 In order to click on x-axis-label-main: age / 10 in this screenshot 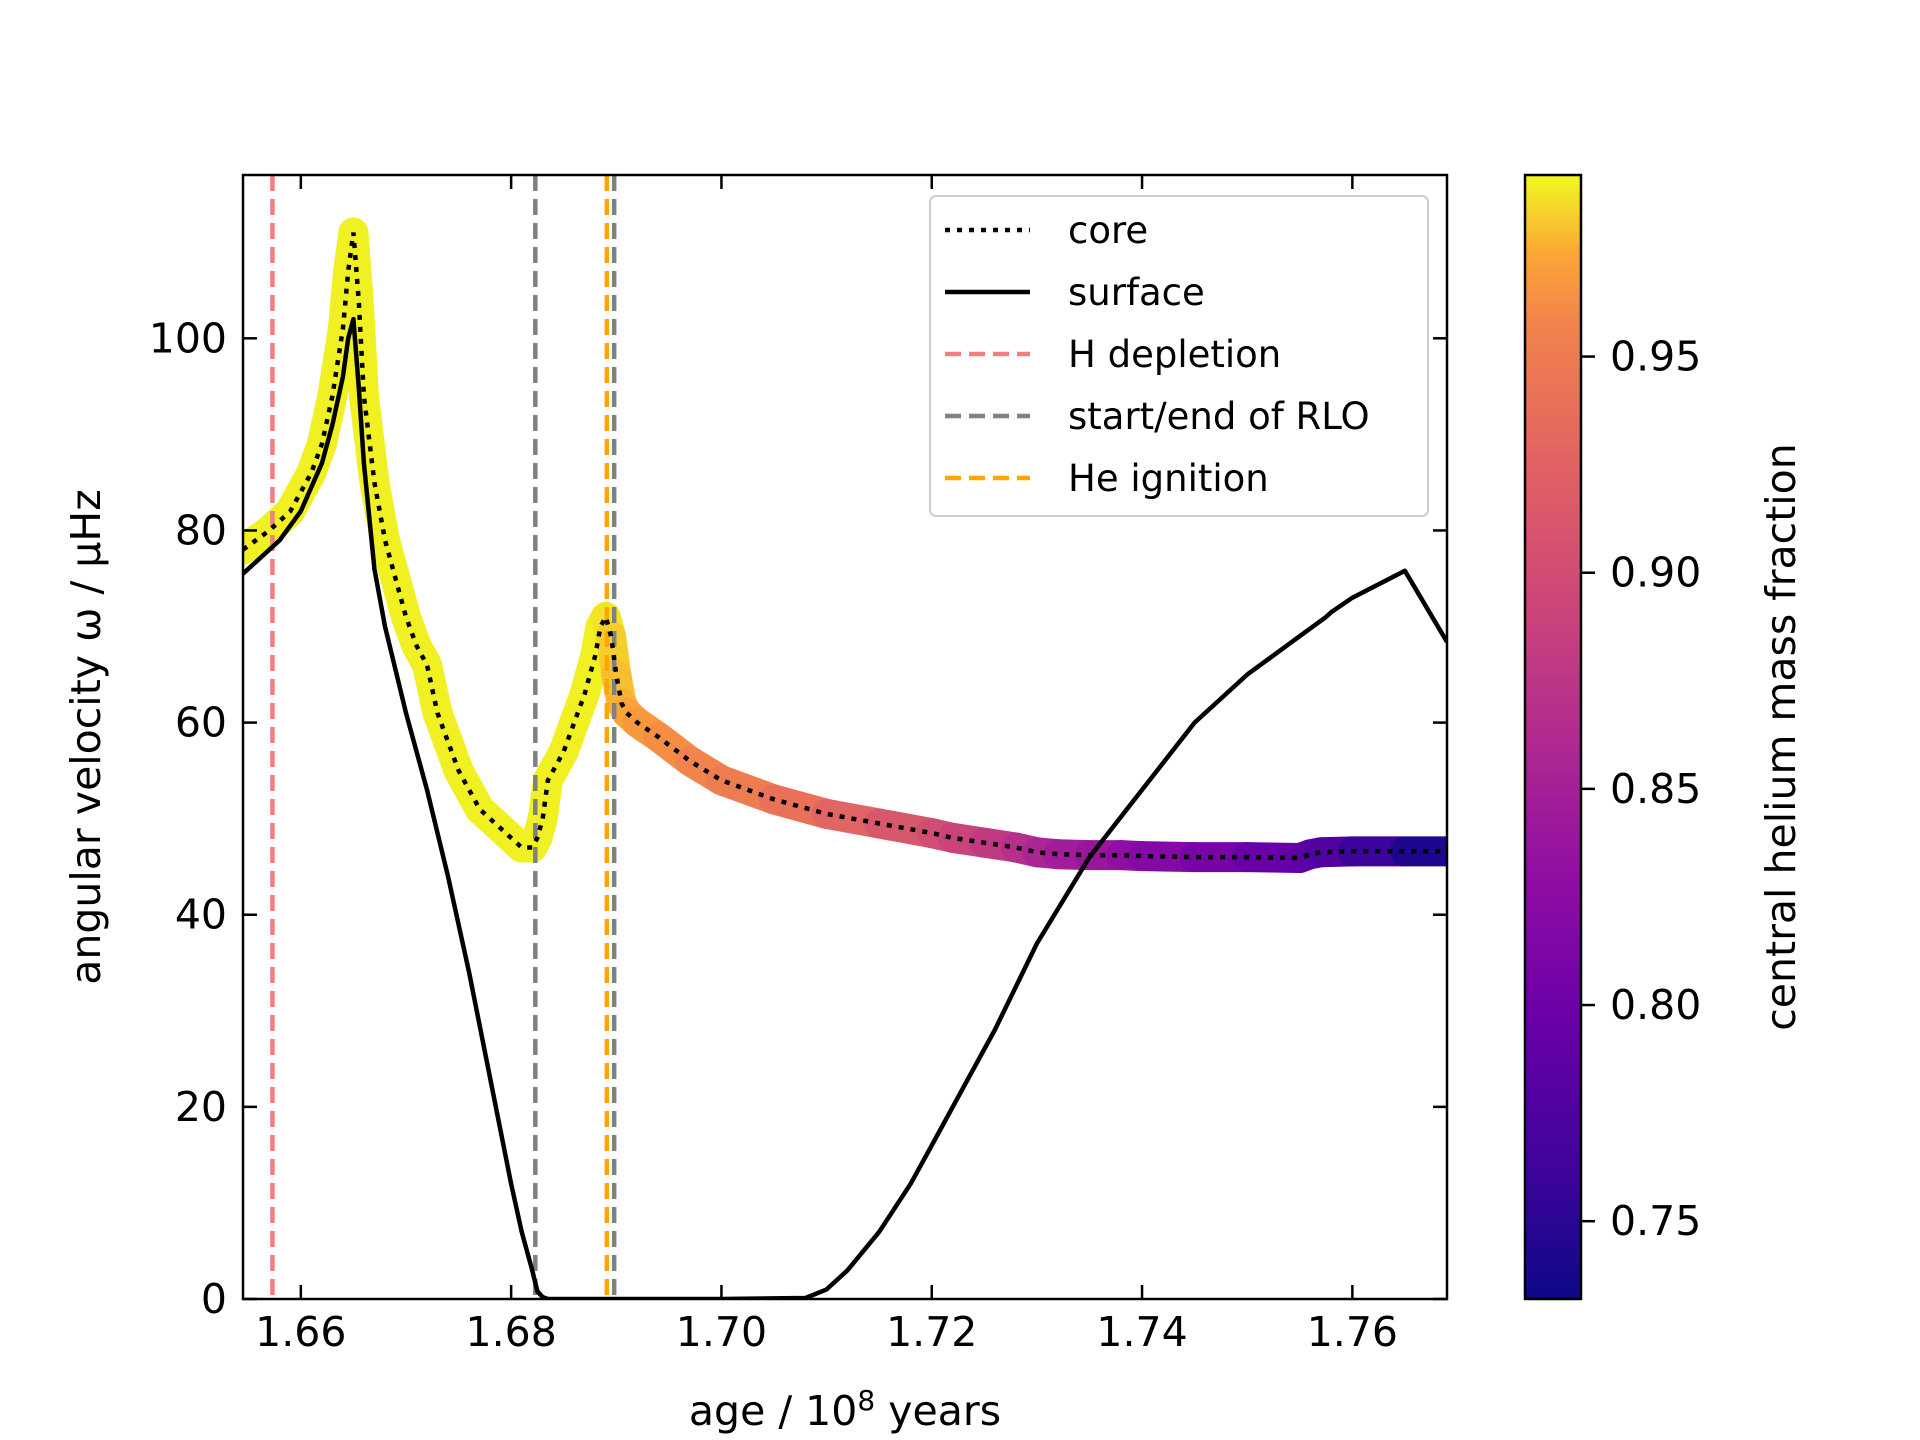, I will do `click(773, 1411)`.